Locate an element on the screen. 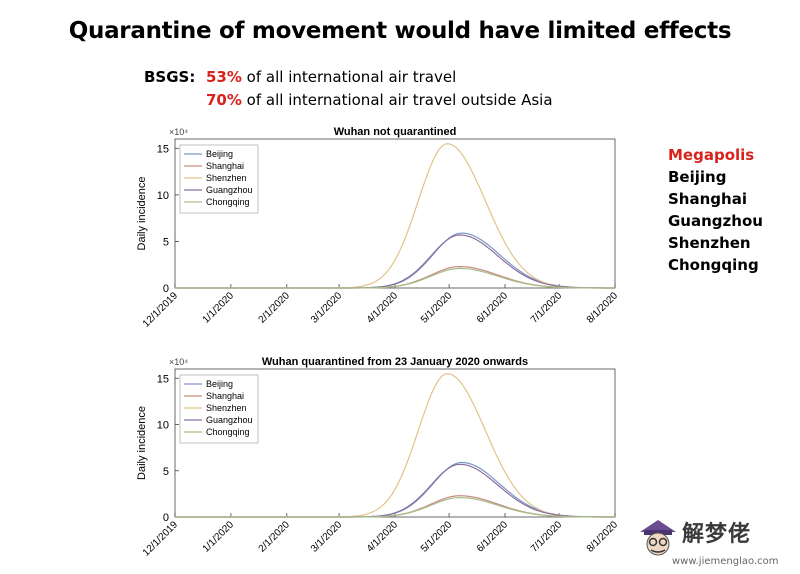 Image resolution: width=800 pixels, height=574 pixels. bsgs-text-1: of all international air travel is located at coordinates (349, 77).